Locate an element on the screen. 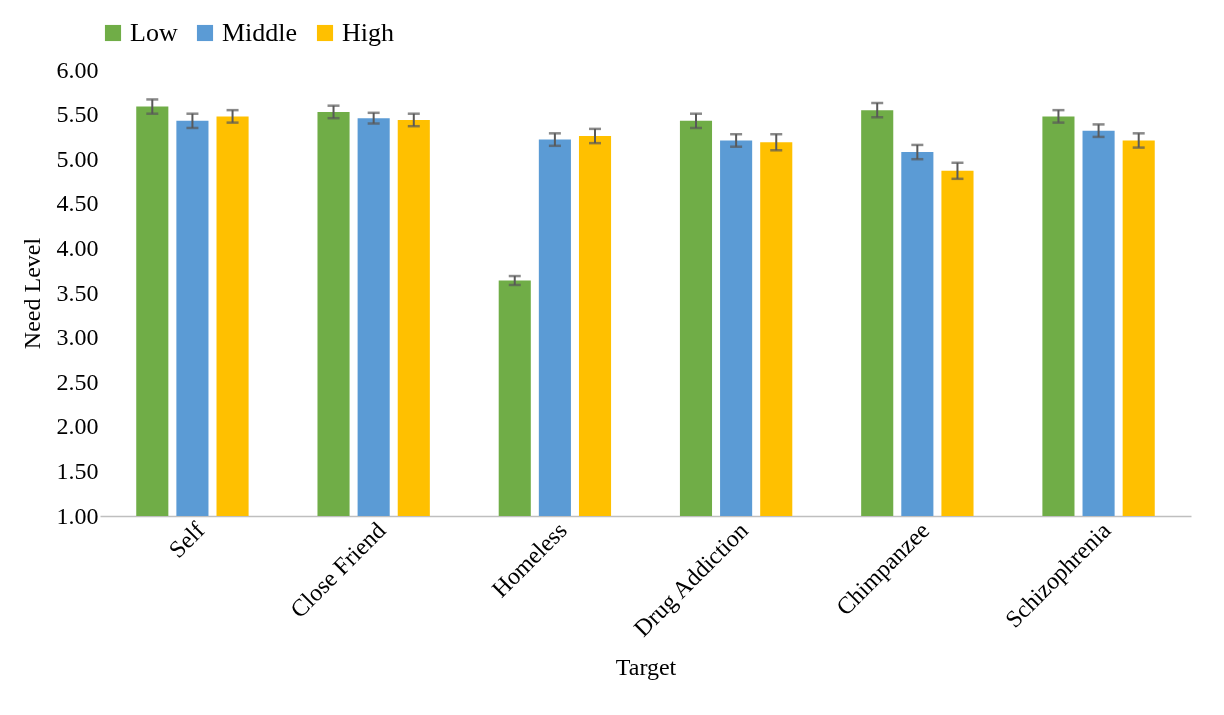 The width and height of the screenshot is (1224, 715). y-tick-label: 3.50 is located at coordinates (77, 292).